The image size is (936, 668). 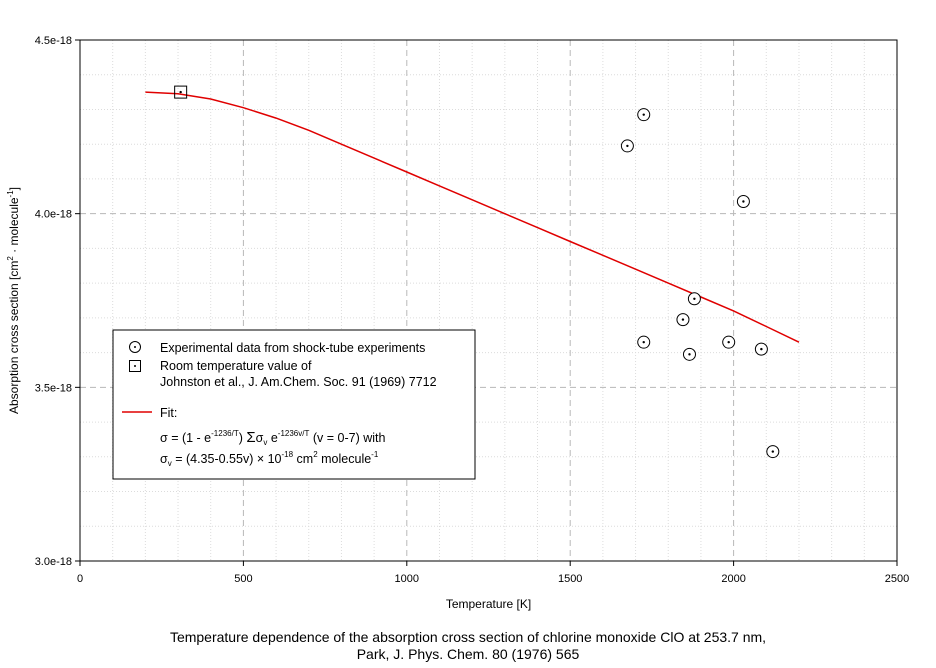 What do you see at coordinates (14, 226) in the screenshot?
I see `y-axis-title-mid: · molecule` at bounding box center [14, 226].